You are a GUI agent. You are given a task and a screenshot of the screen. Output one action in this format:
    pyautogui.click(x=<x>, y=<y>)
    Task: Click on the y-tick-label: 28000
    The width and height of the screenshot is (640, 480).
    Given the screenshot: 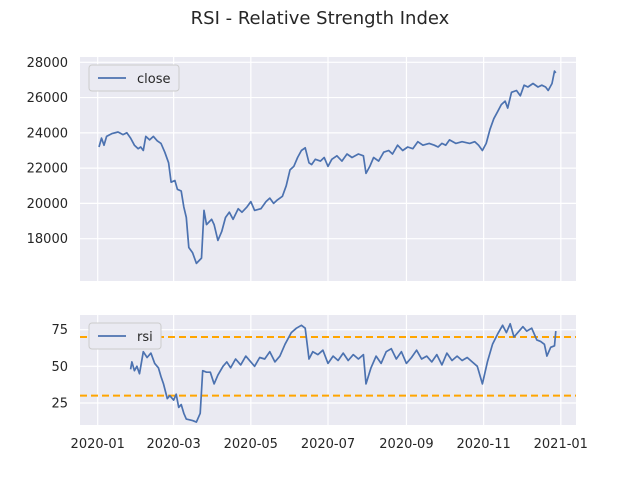 What is the action you would take?
    pyautogui.click(x=47, y=63)
    